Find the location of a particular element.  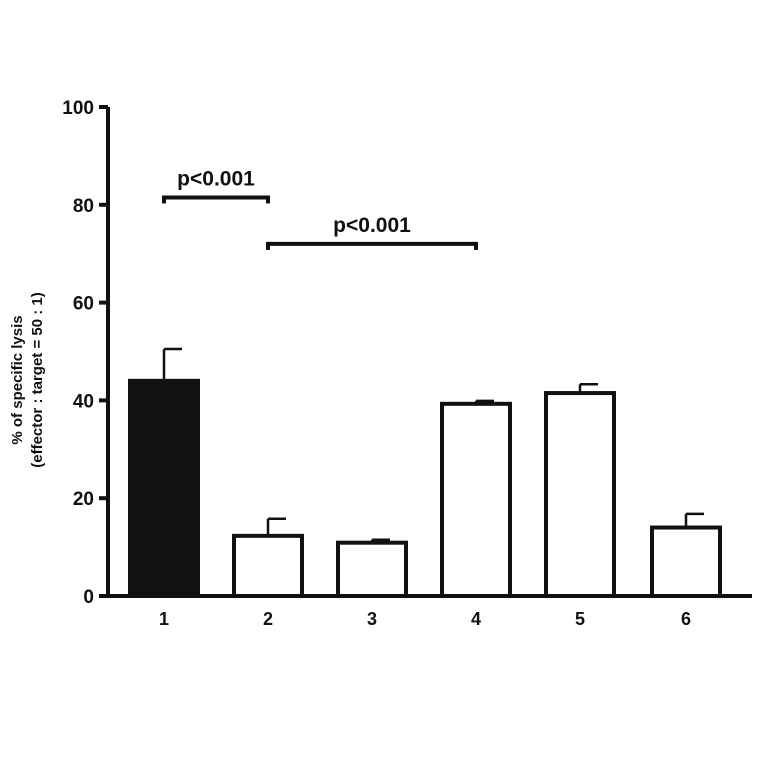

y-tick-label-20: 20 is located at coordinates (83, 499).